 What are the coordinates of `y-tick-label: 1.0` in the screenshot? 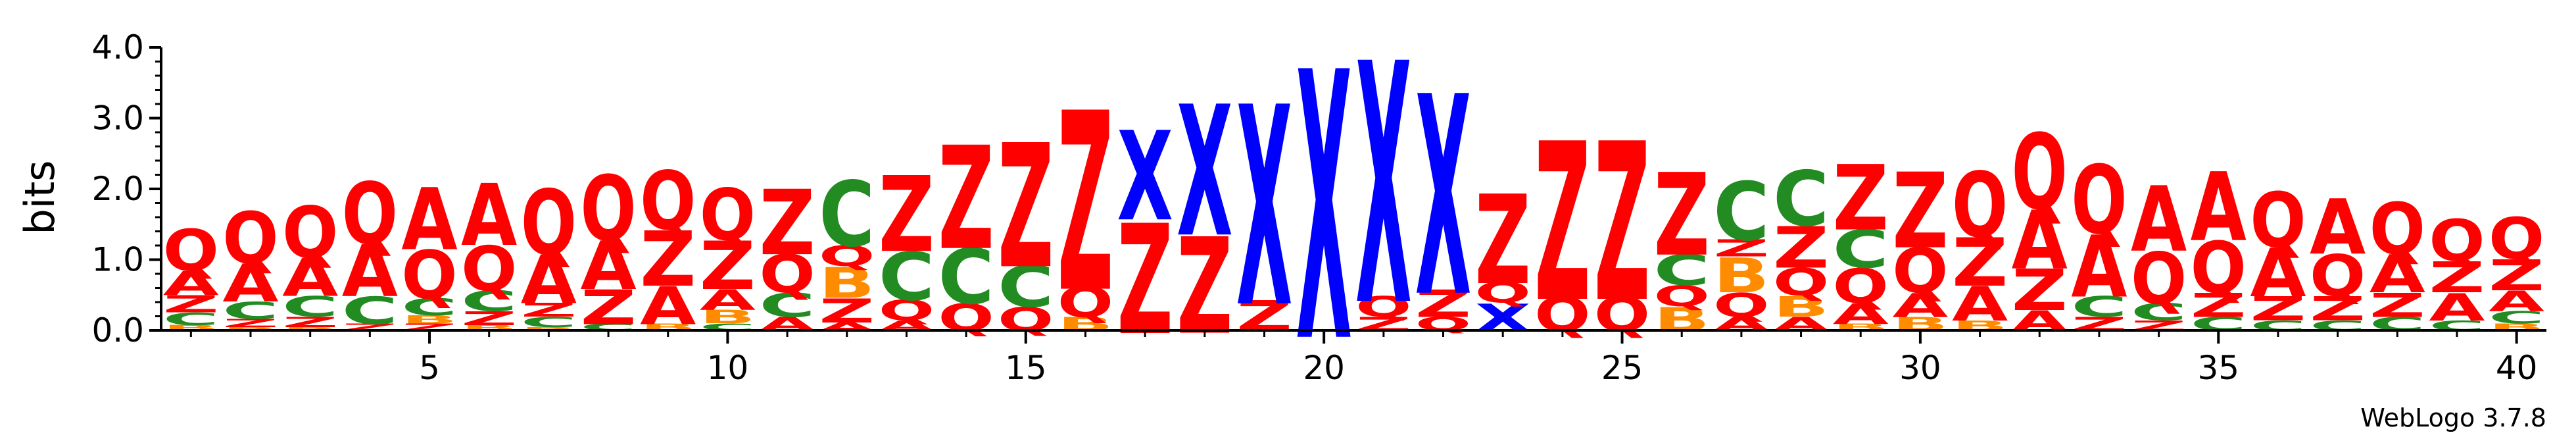 It's located at (117, 260).